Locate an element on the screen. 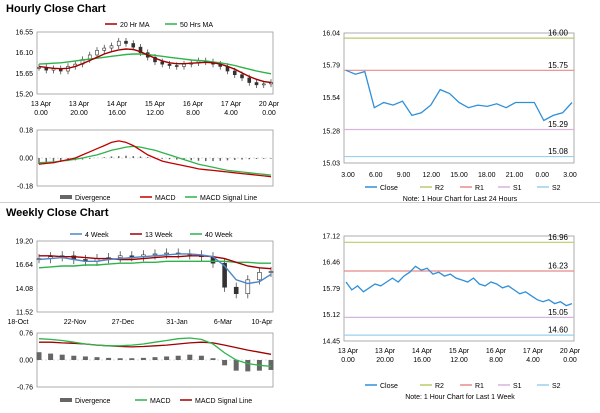  hourly-levels-xtick: 3.00 is located at coordinates (570, 175).